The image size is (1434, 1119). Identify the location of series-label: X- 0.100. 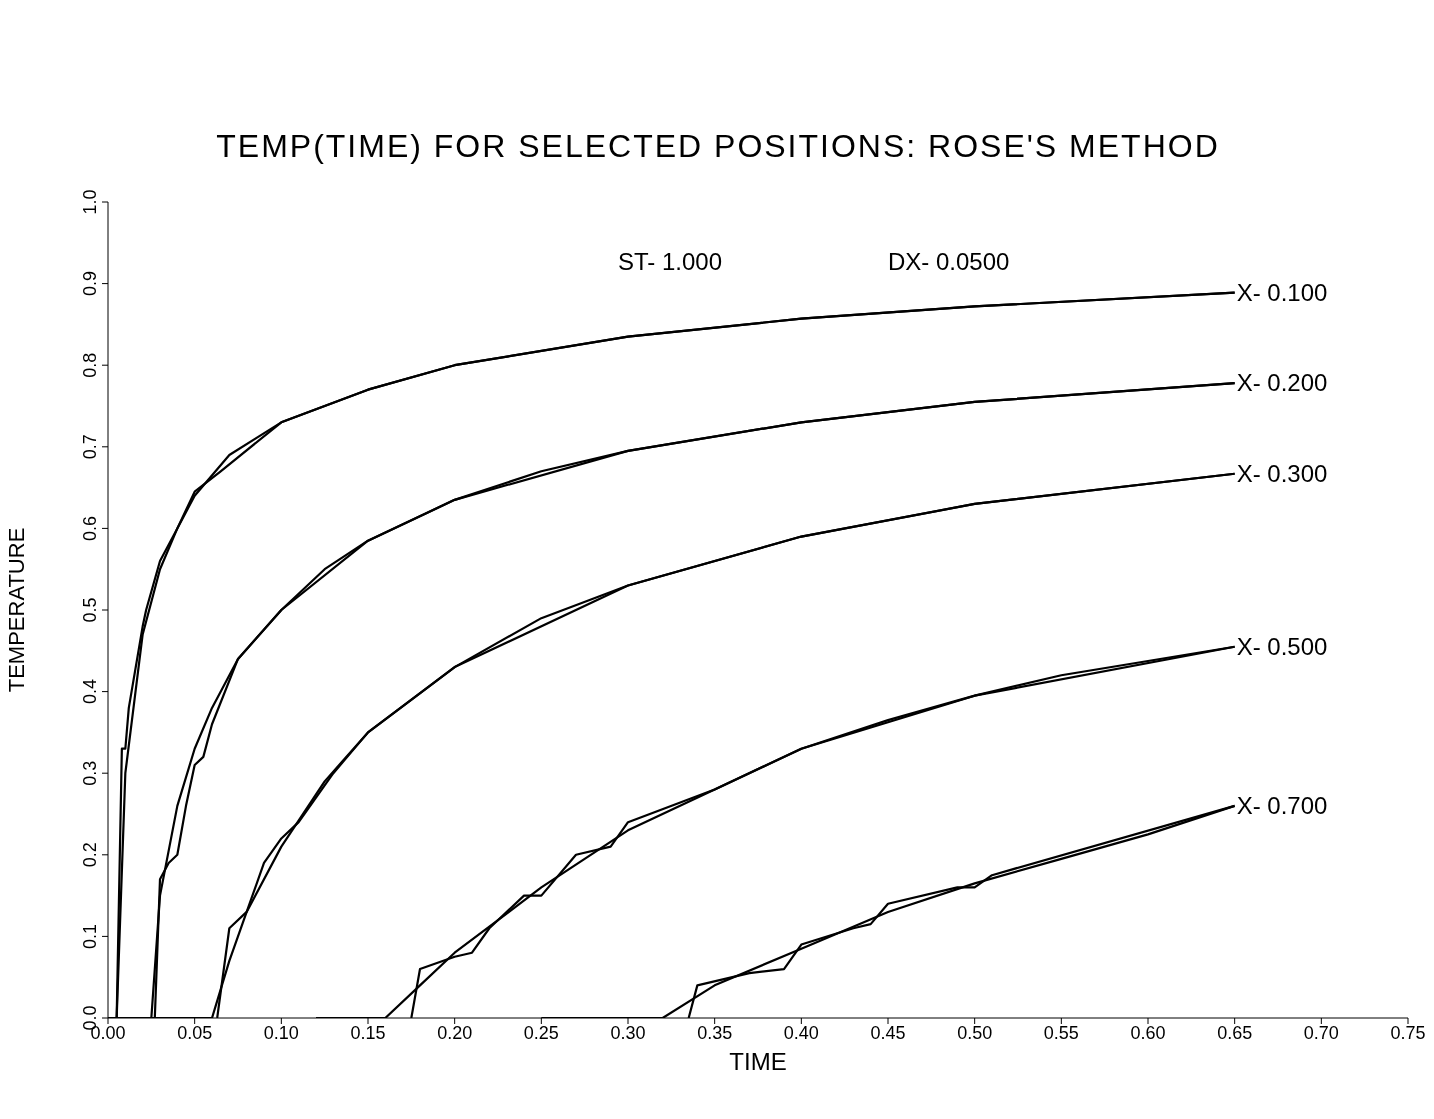
(1282, 292).